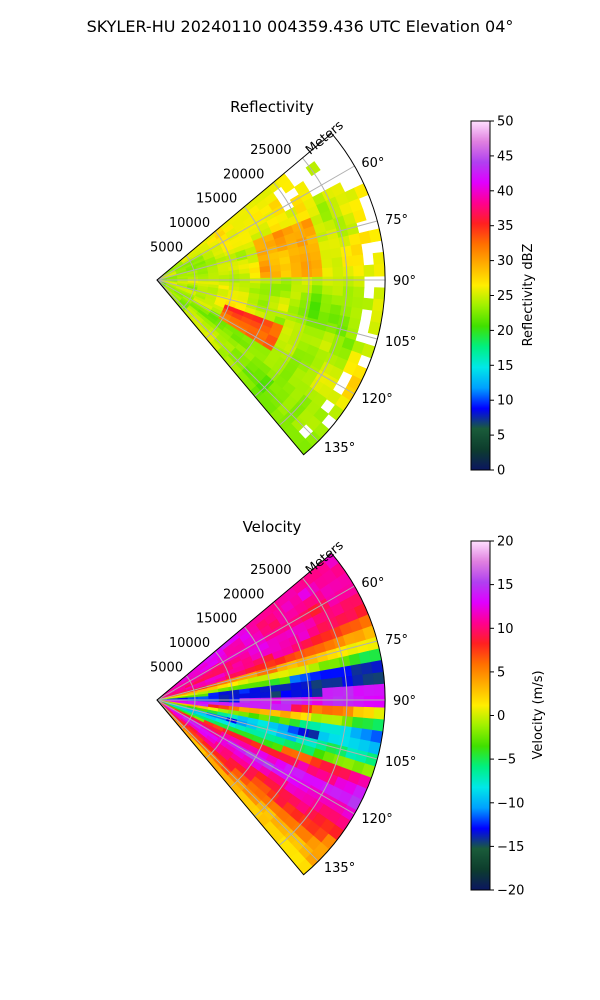  What do you see at coordinates (510, 891) in the screenshot?
I see `colorbar-tick-label: −20` at bounding box center [510, 891].